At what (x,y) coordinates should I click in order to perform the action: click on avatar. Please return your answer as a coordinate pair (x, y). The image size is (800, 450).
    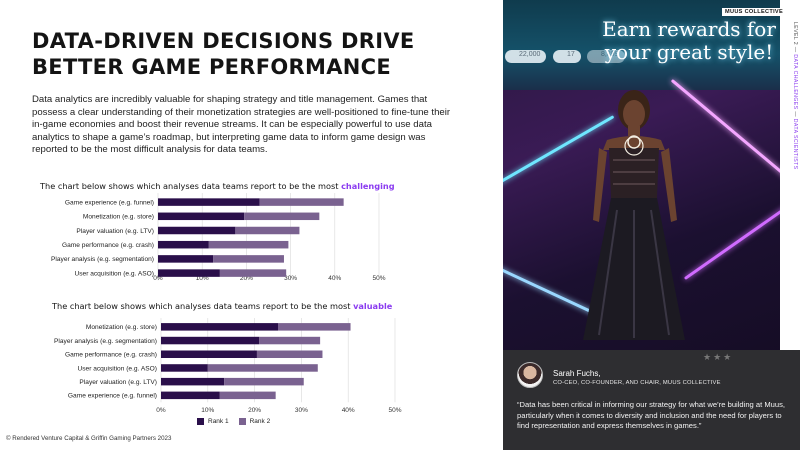
    Looking at the image, I should click on (530, 375).